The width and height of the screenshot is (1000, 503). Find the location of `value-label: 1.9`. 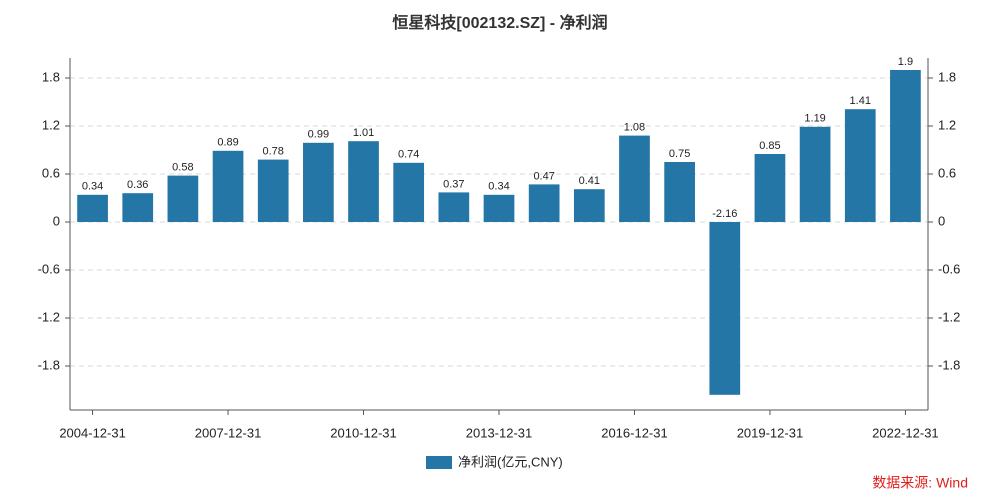

value-label: 1.9 is located at coordinates (905, 62).